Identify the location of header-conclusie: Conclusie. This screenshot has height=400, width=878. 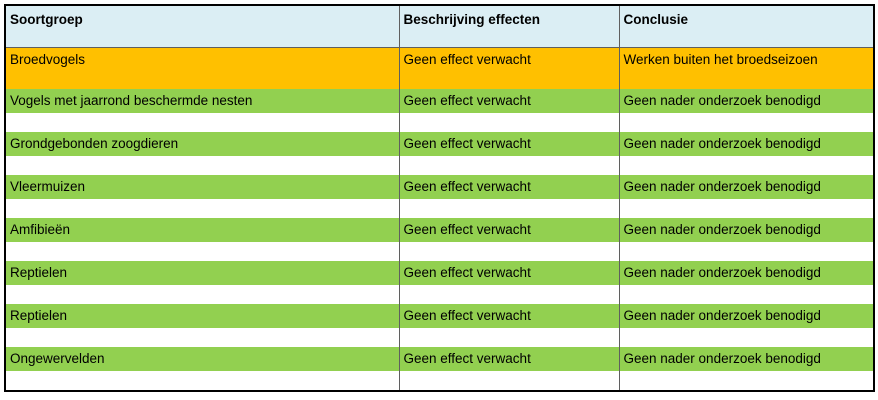
(746, 26).